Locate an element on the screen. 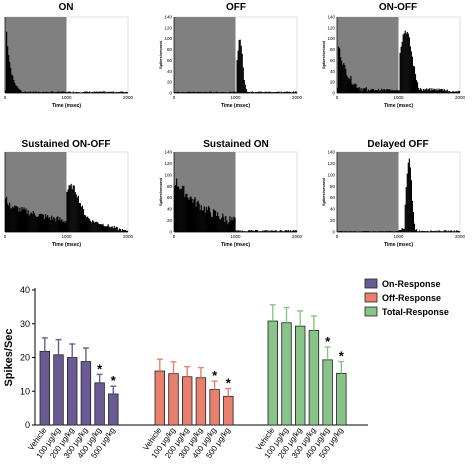 This screenshot has height=474, width=474. y-tick-label: 40 is located at coordinates (333, 209).